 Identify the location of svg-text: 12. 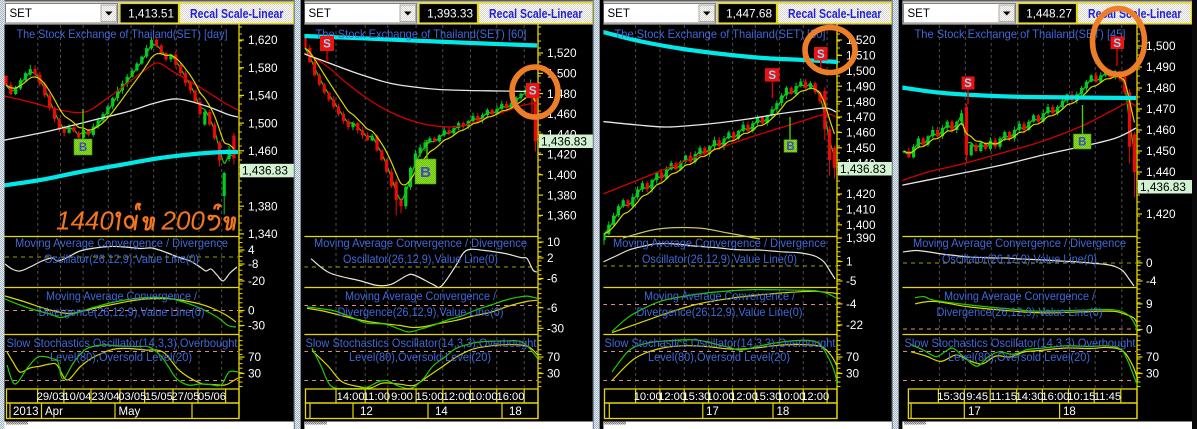
(366, 412).